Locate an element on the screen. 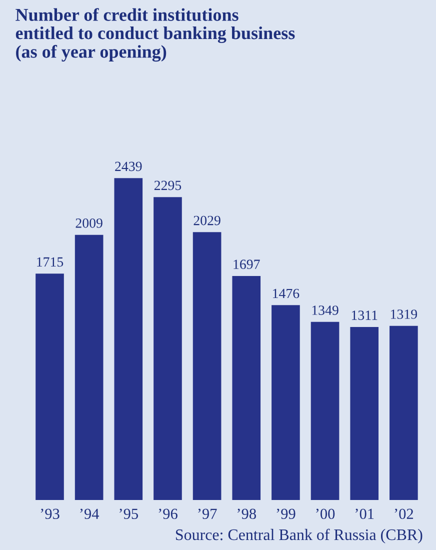  x-tick-label: ’95 is located at coordinates (129, 514).